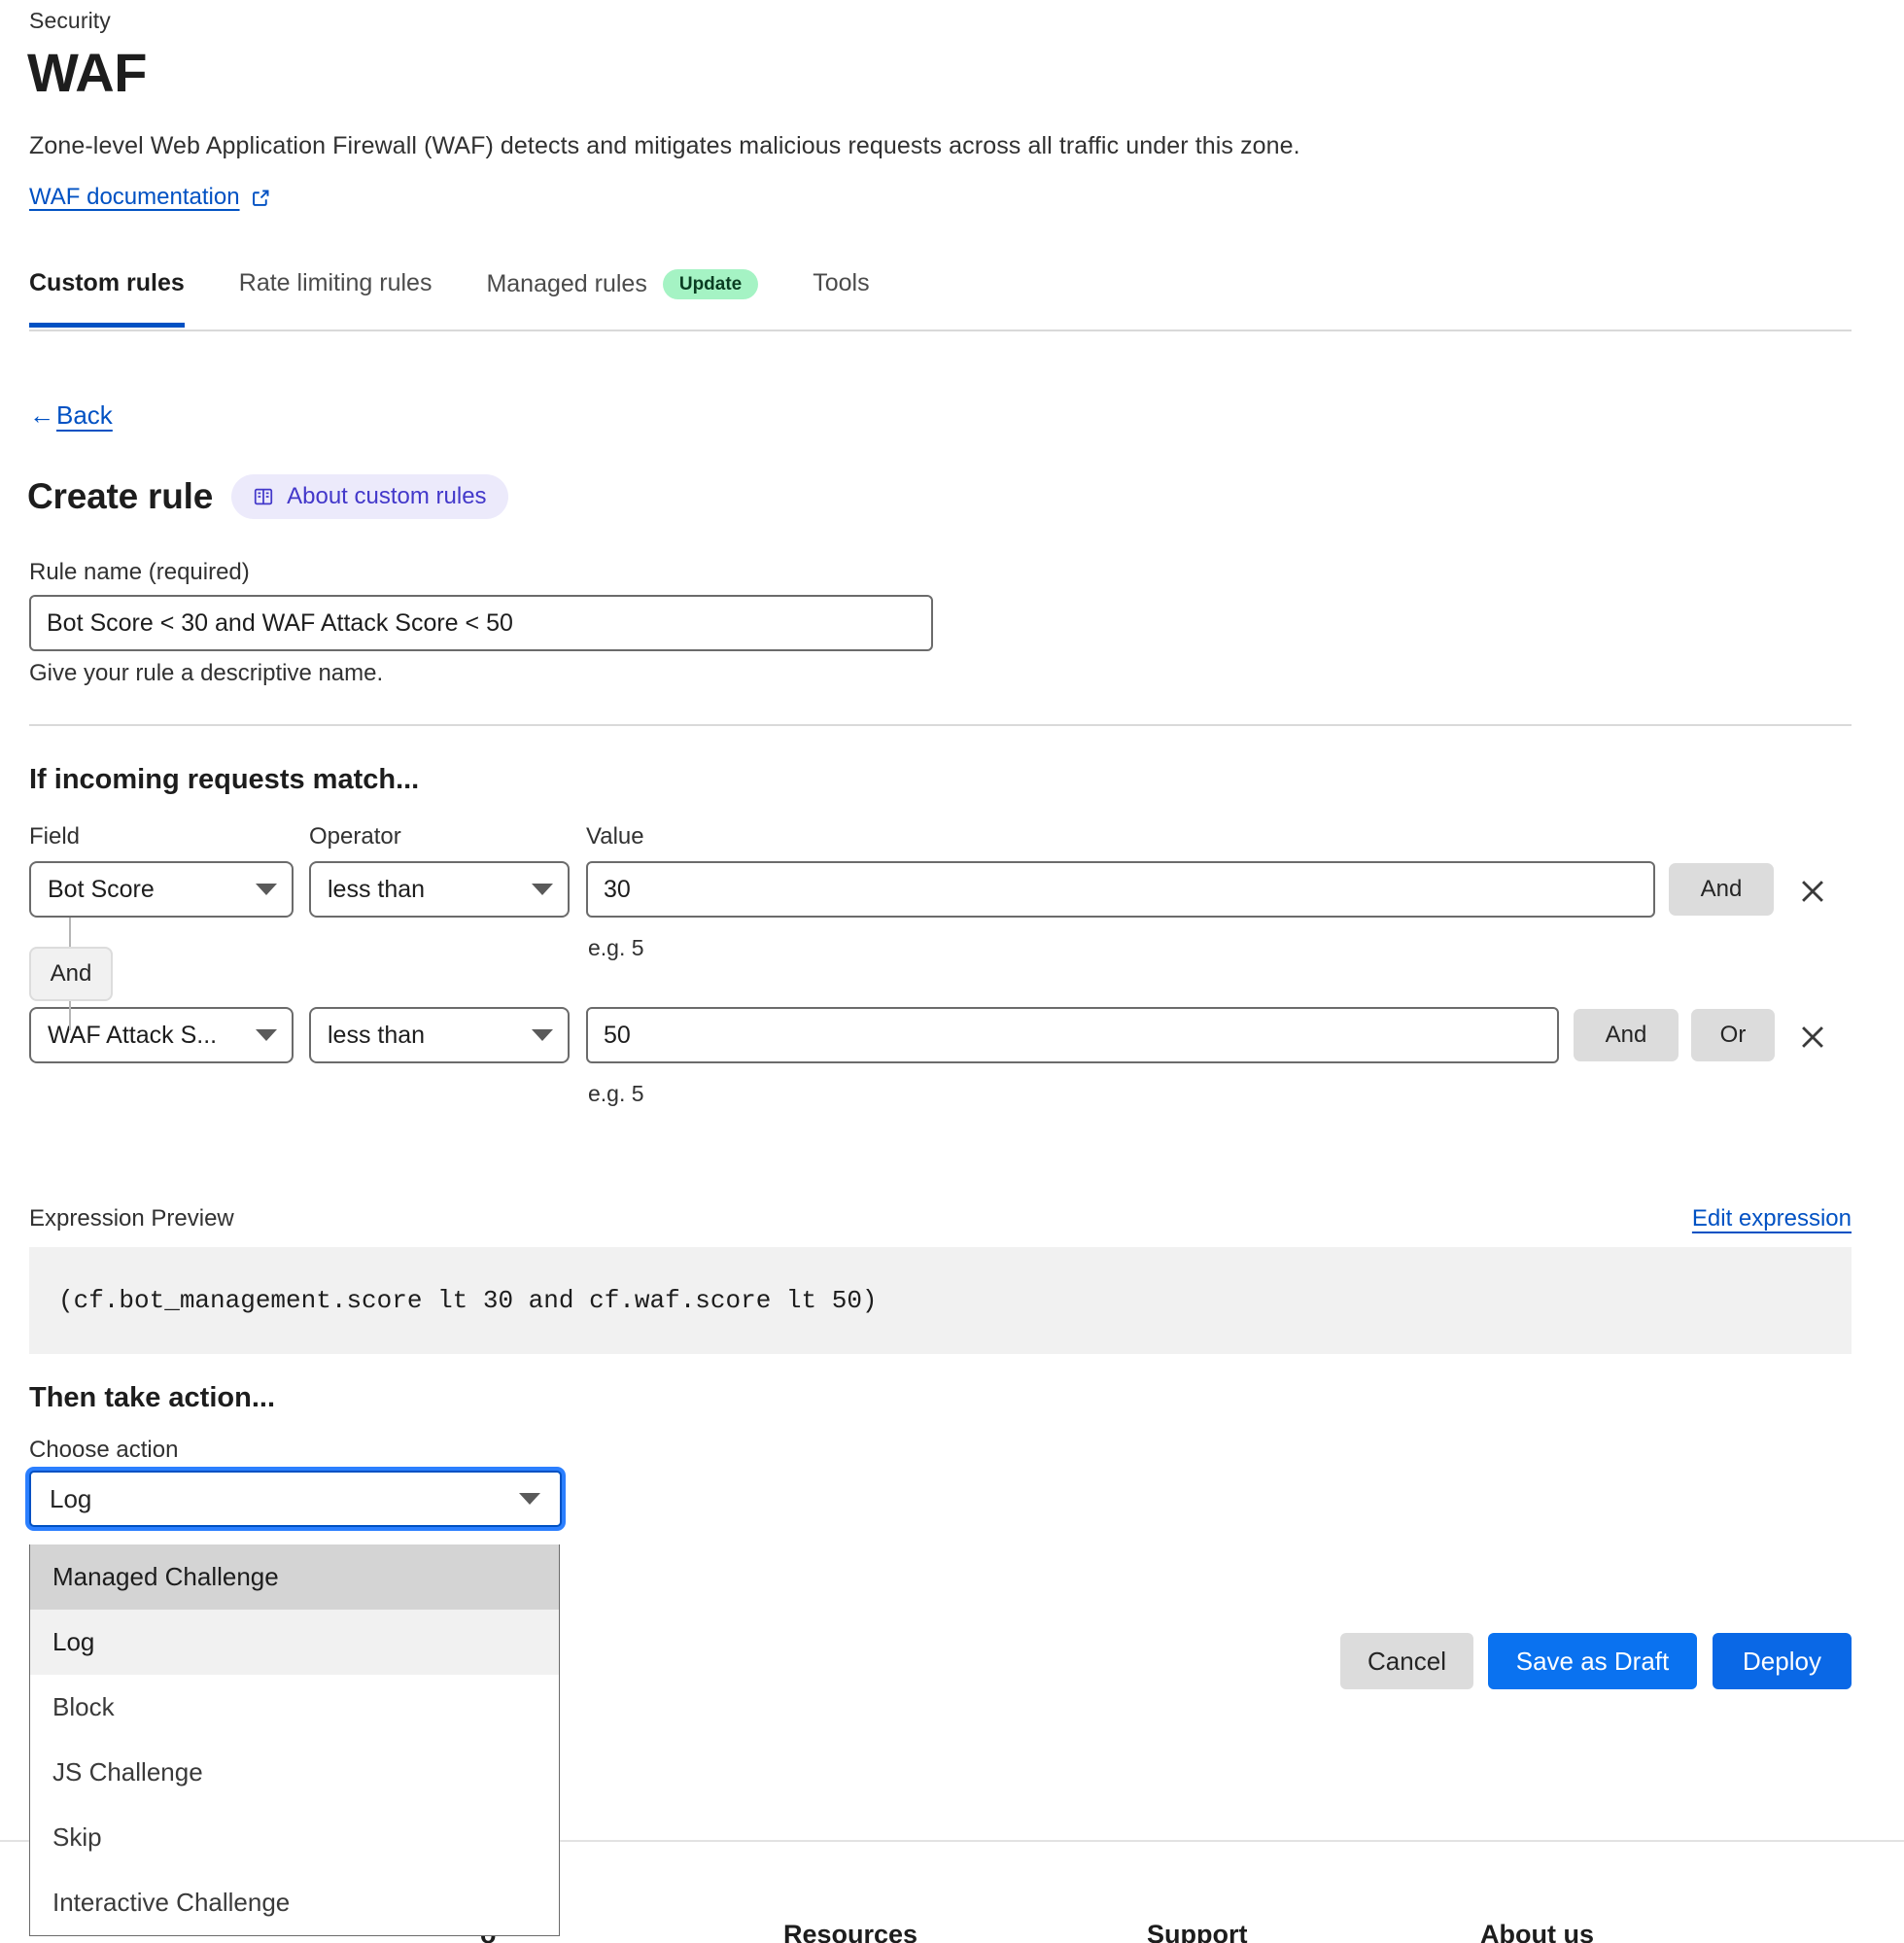 The image size is (1904, 1943). What do you see at coordinates (161, 889) in the screenshot?
I see `field-select-row-1: Bot Score` at bounding box center [161, 889].